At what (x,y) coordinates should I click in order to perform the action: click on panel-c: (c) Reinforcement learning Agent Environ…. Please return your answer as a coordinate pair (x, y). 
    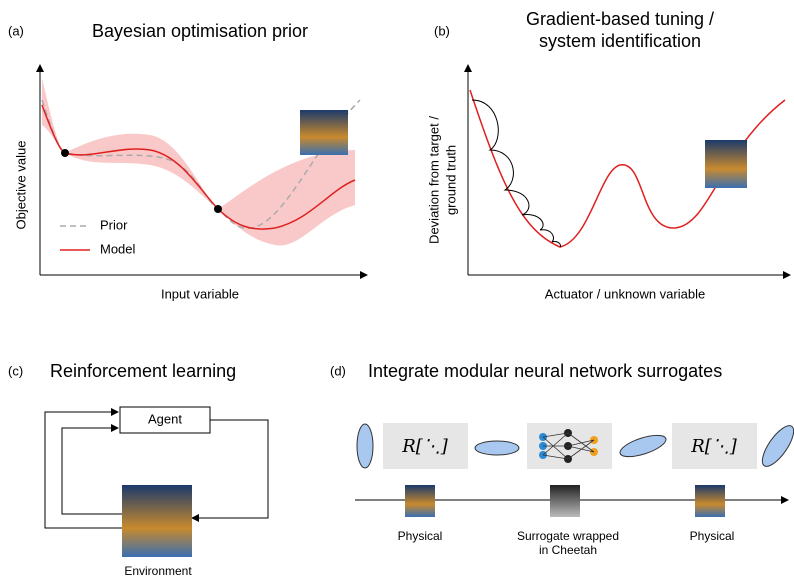
    Looking at the image, I should click on (138, 469).